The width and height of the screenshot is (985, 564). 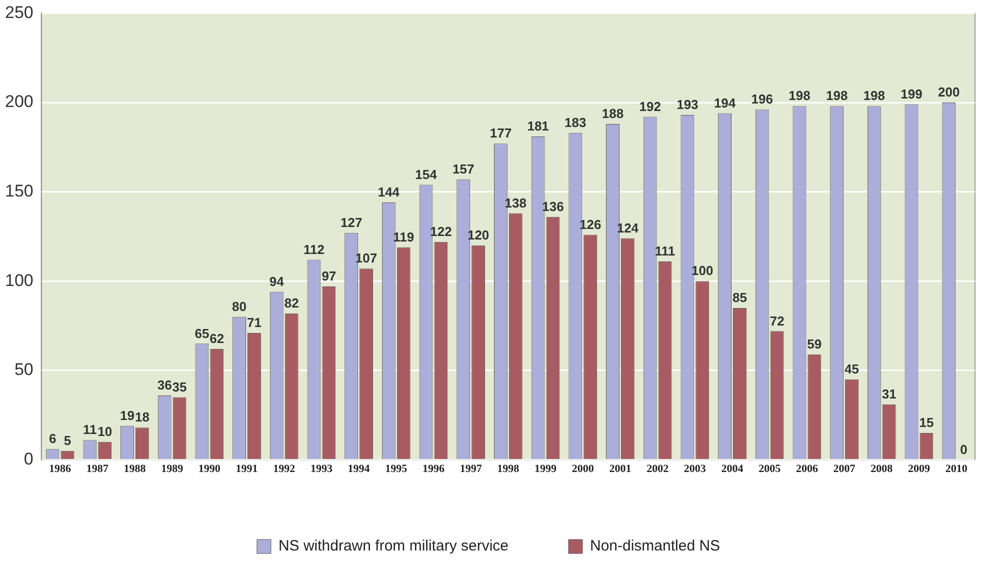 What do you see at coordinates (620, 469) in the screenshot?
I see `x-tick-label: 2001` at bounding box center [620, 469].